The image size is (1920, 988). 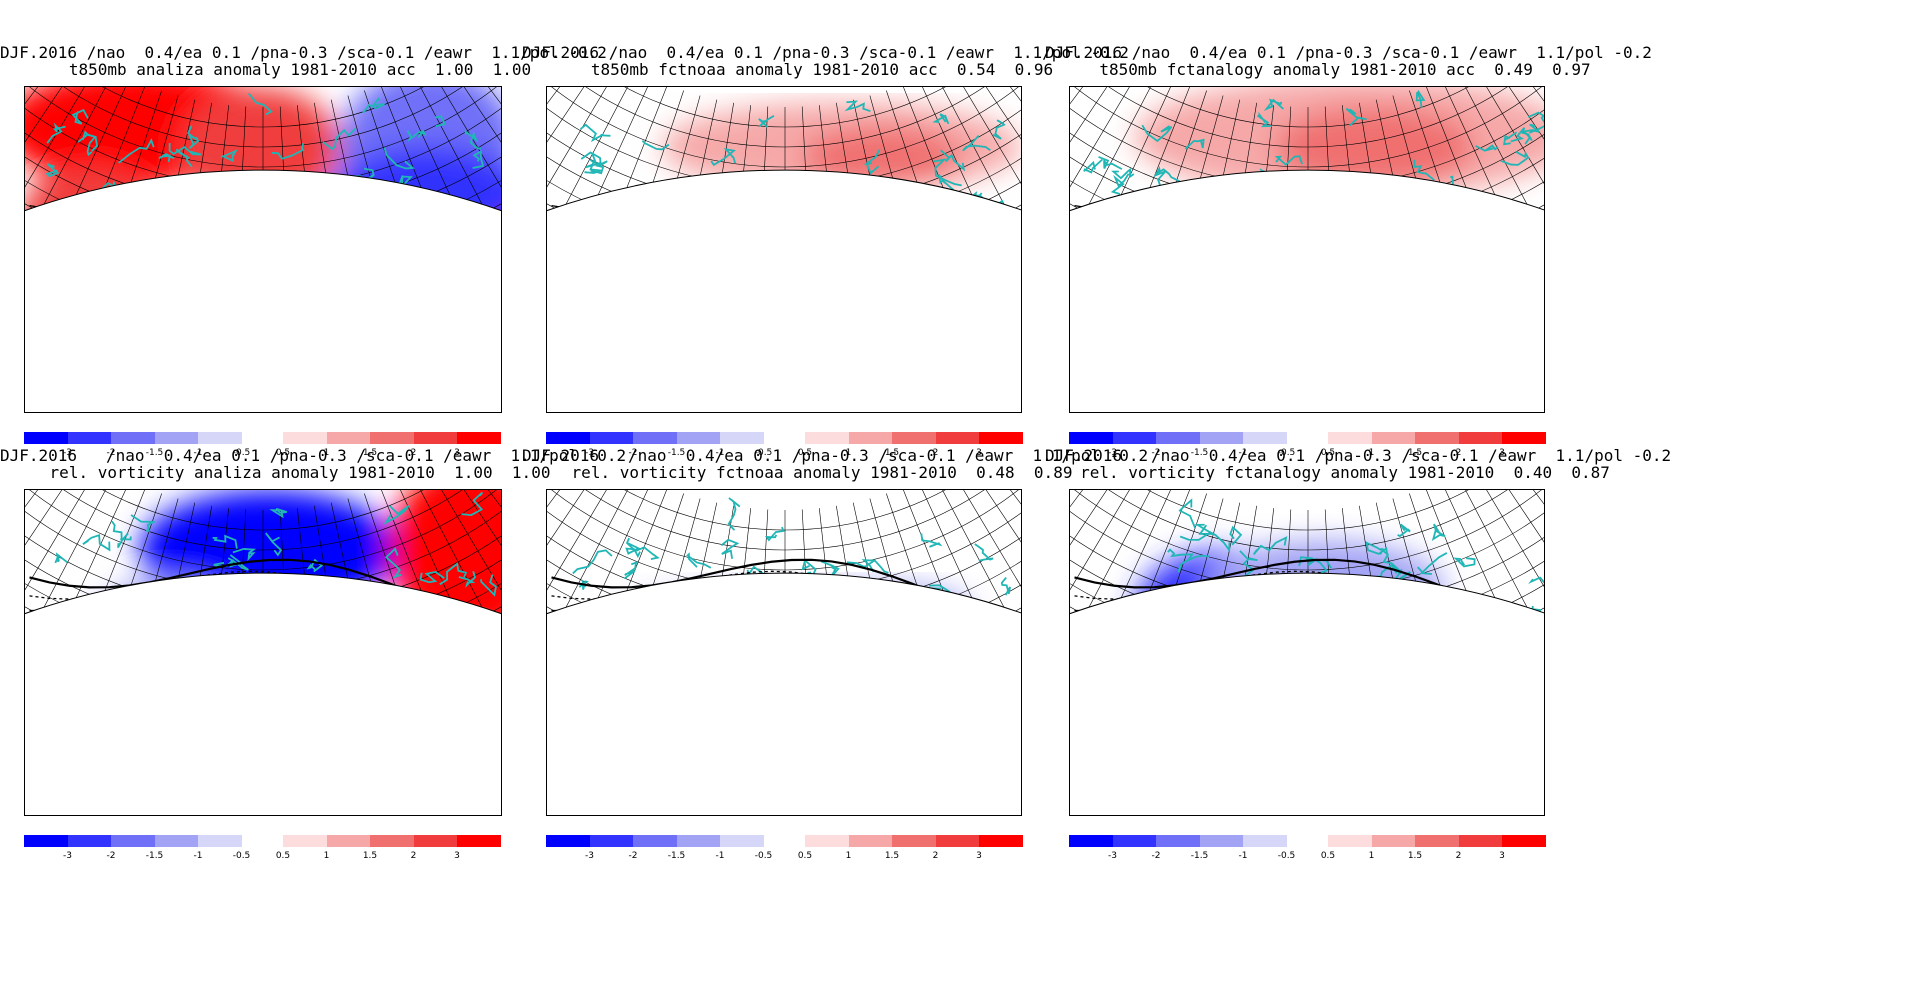 I want to click on colorbar-tick-label: 0.5, so click(x=283, y=453).